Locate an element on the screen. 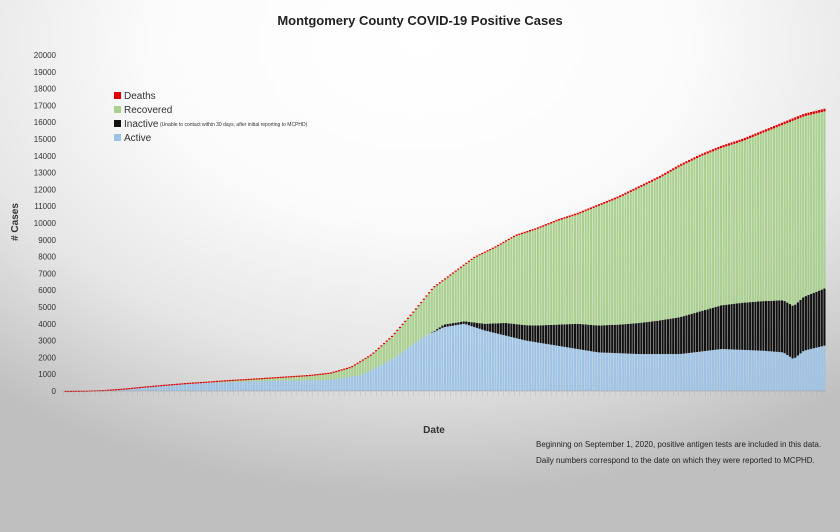 Image resolution: width=840 pixels, height=532 pixels. y-axis-label: # Cases is located at coordinates (15, 222).